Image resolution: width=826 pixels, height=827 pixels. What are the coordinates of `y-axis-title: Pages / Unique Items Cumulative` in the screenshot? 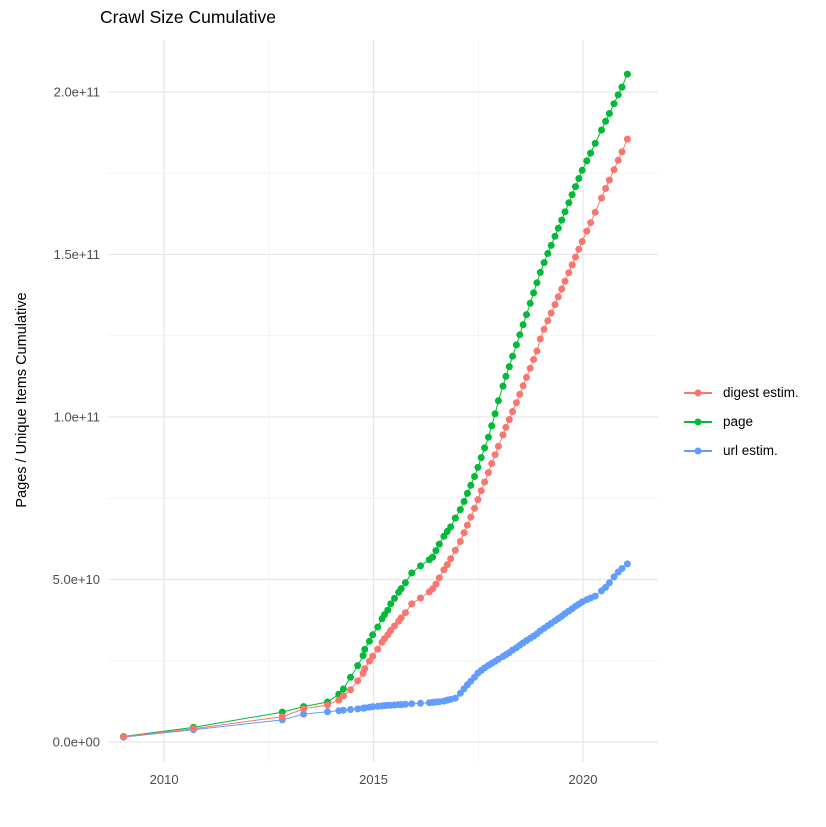 It's located at (22, 400).